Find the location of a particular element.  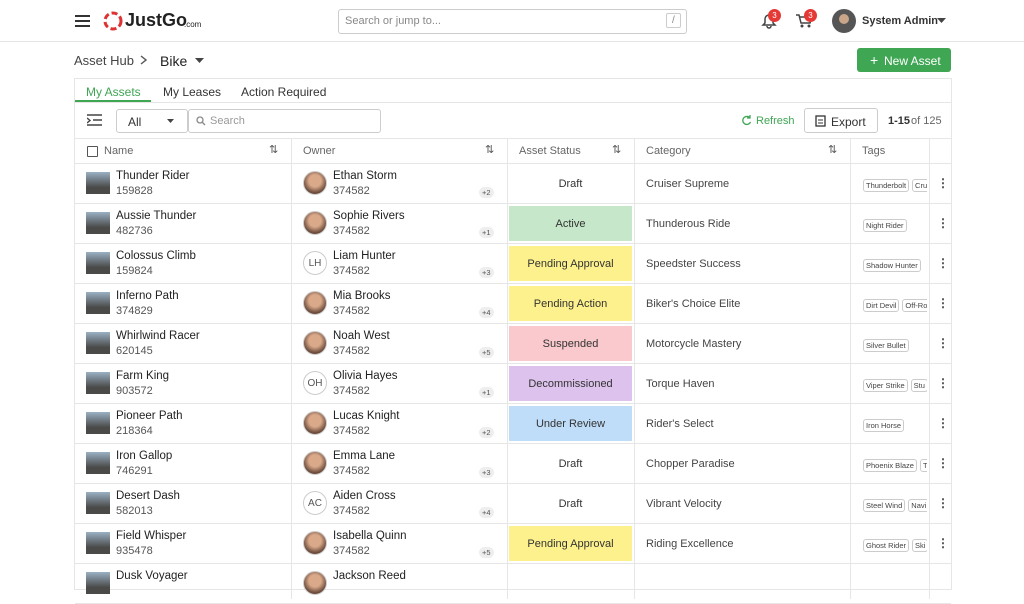

asset-id: 159824 is located at coordinates (134, 271).